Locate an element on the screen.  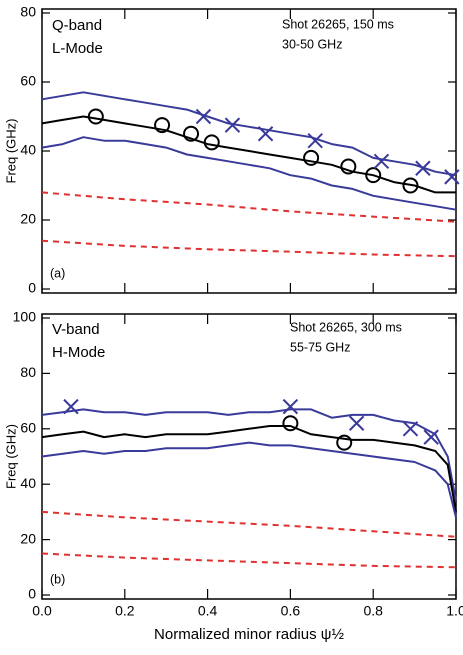
annotation: V-band is located at coordinates (76, 329).